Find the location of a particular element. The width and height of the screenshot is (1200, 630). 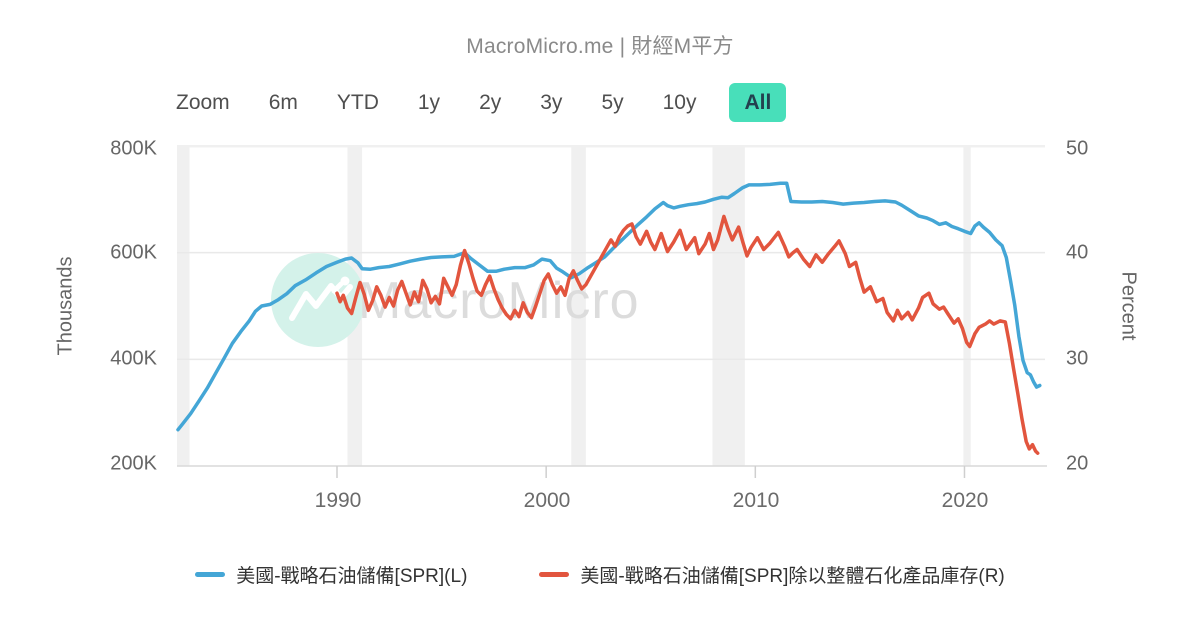

left-tick-600k: 600K is located at coordinates (133, 252).